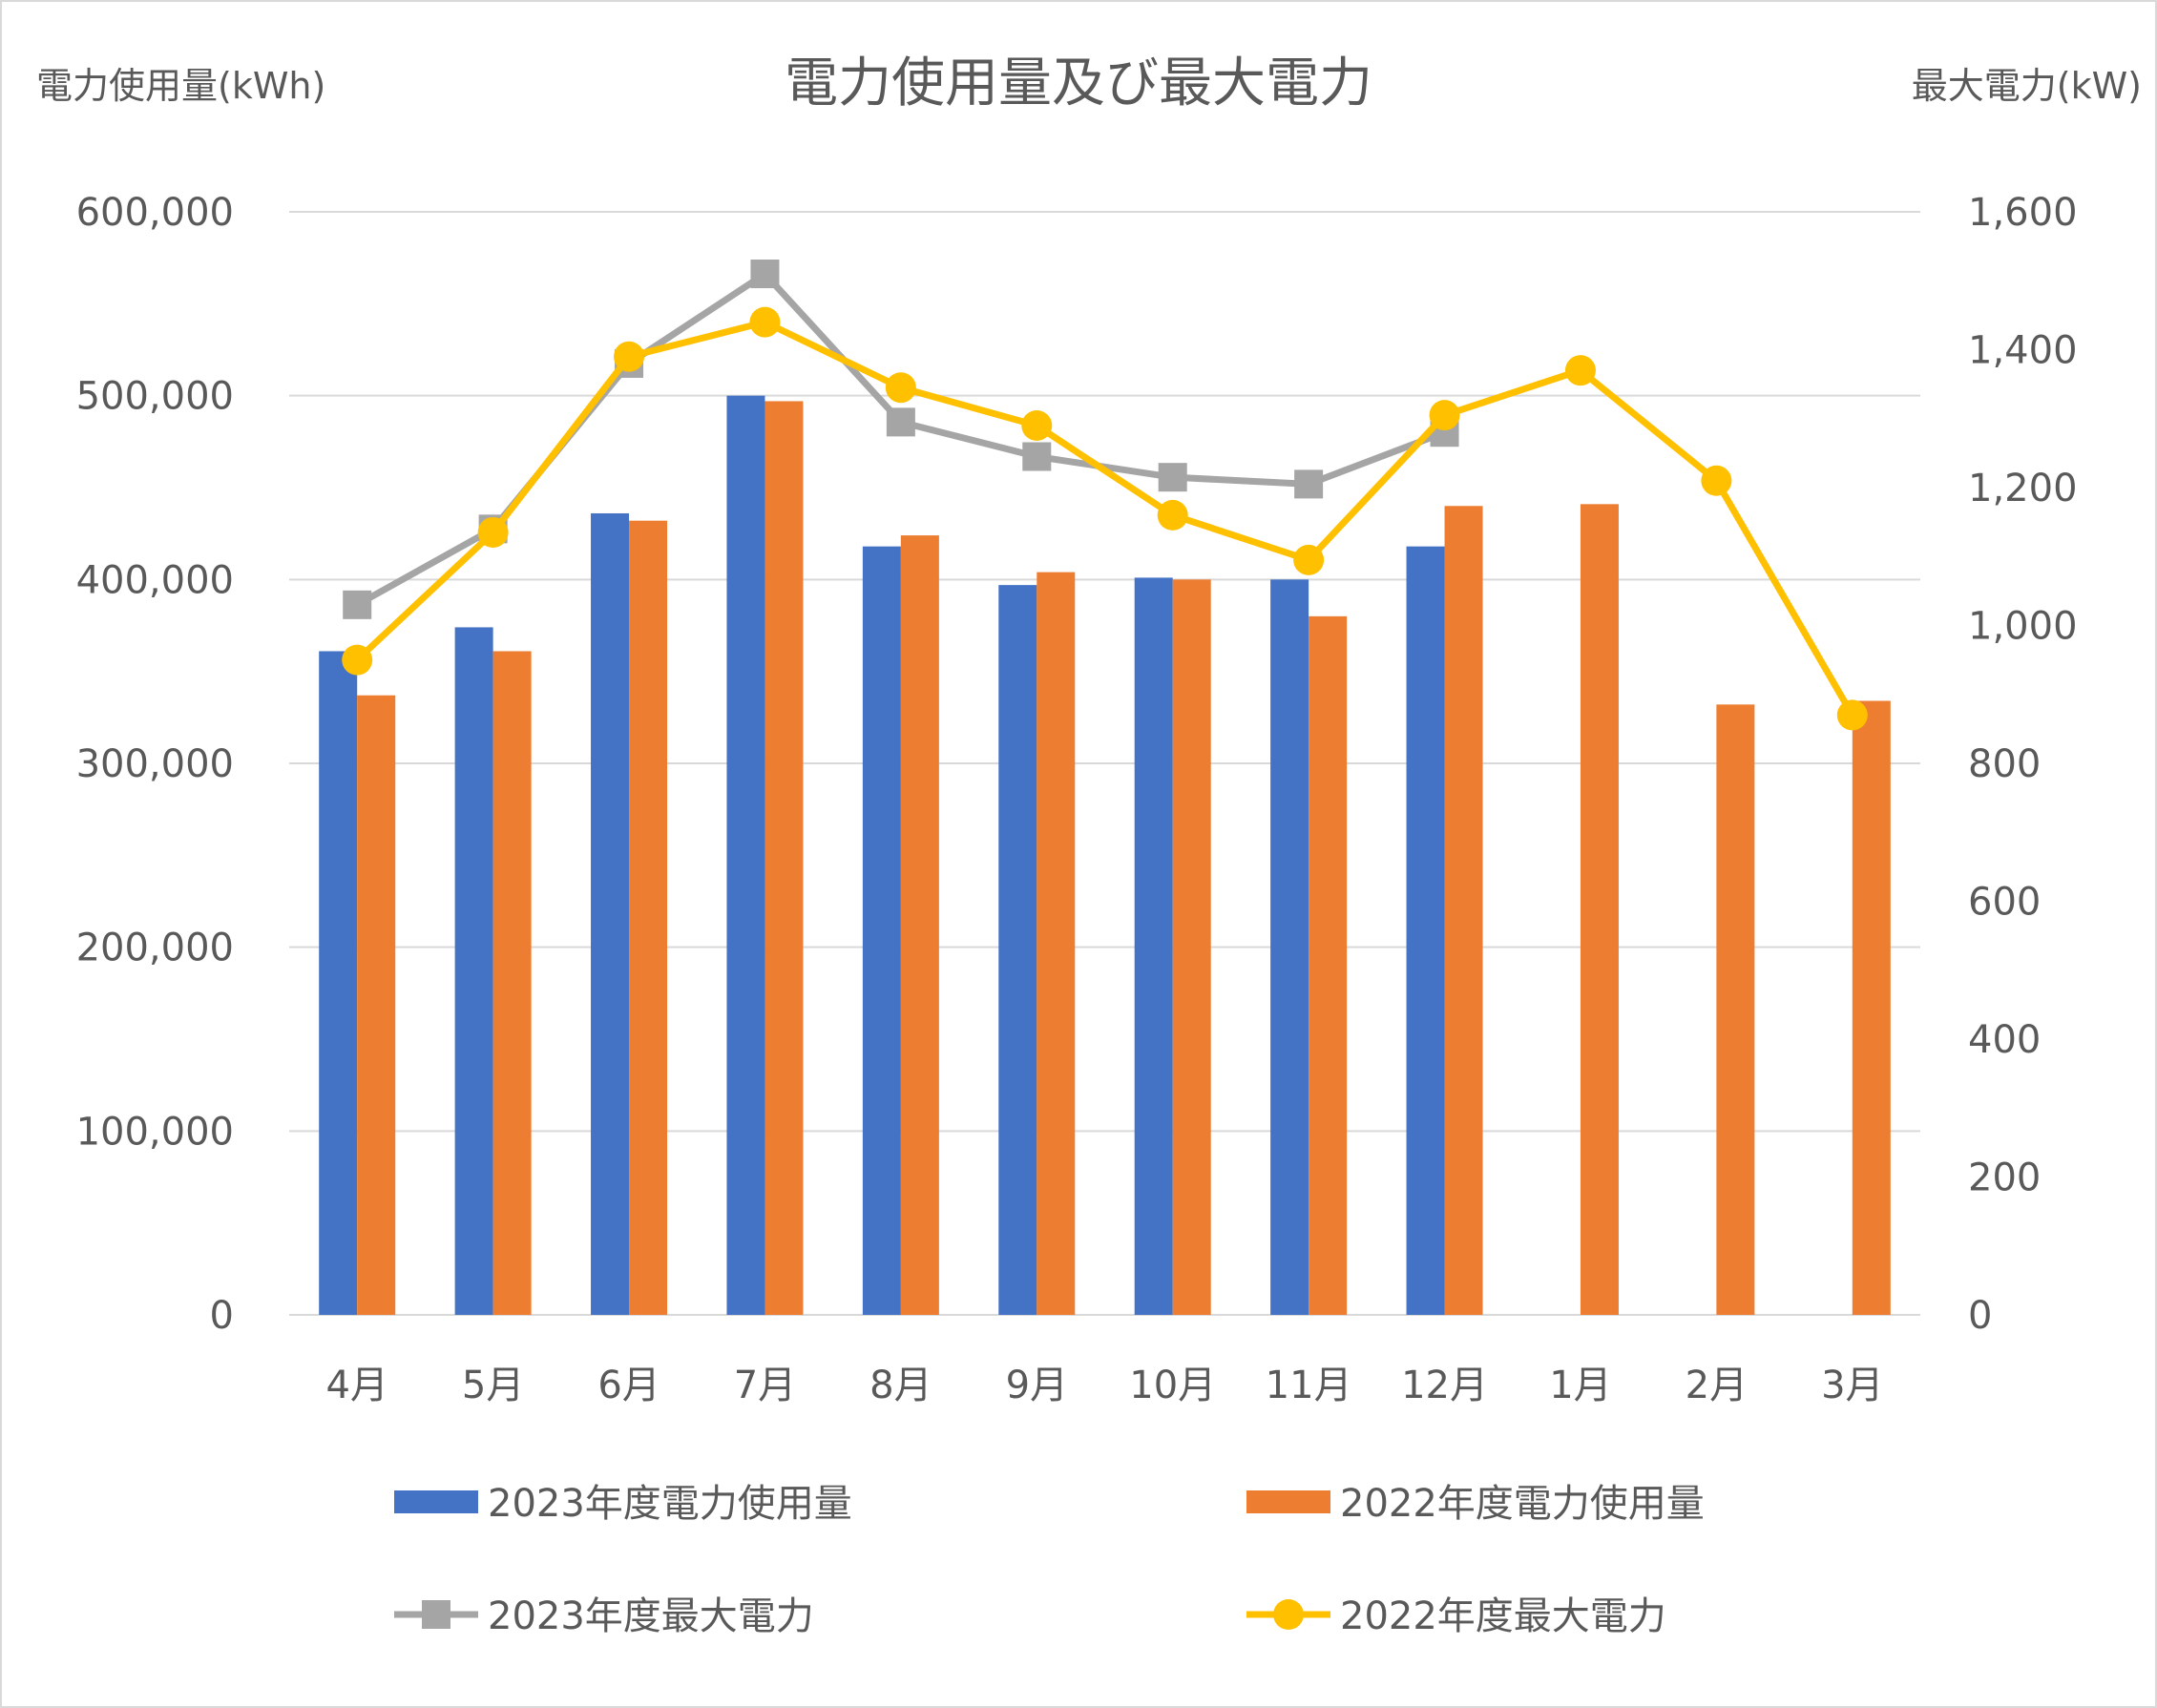  Describe the element at coordinates (2005, 1178) in the screenshot. I see `right-tick-label: 200` at that location.